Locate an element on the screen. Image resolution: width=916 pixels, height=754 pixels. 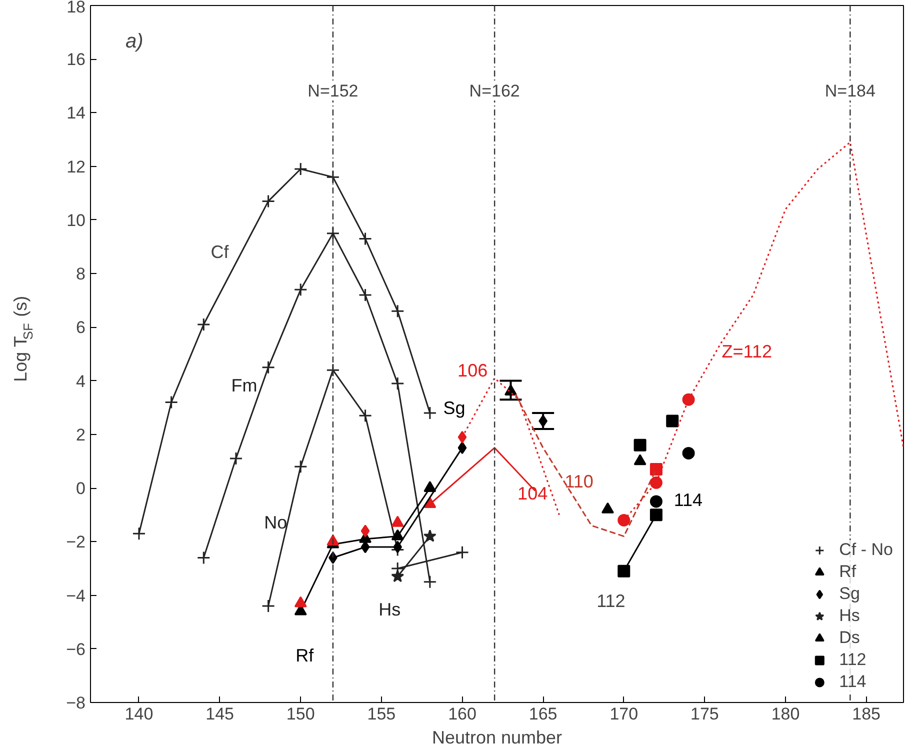
x-tick-label: 140 is located at coordinates (139, 714).